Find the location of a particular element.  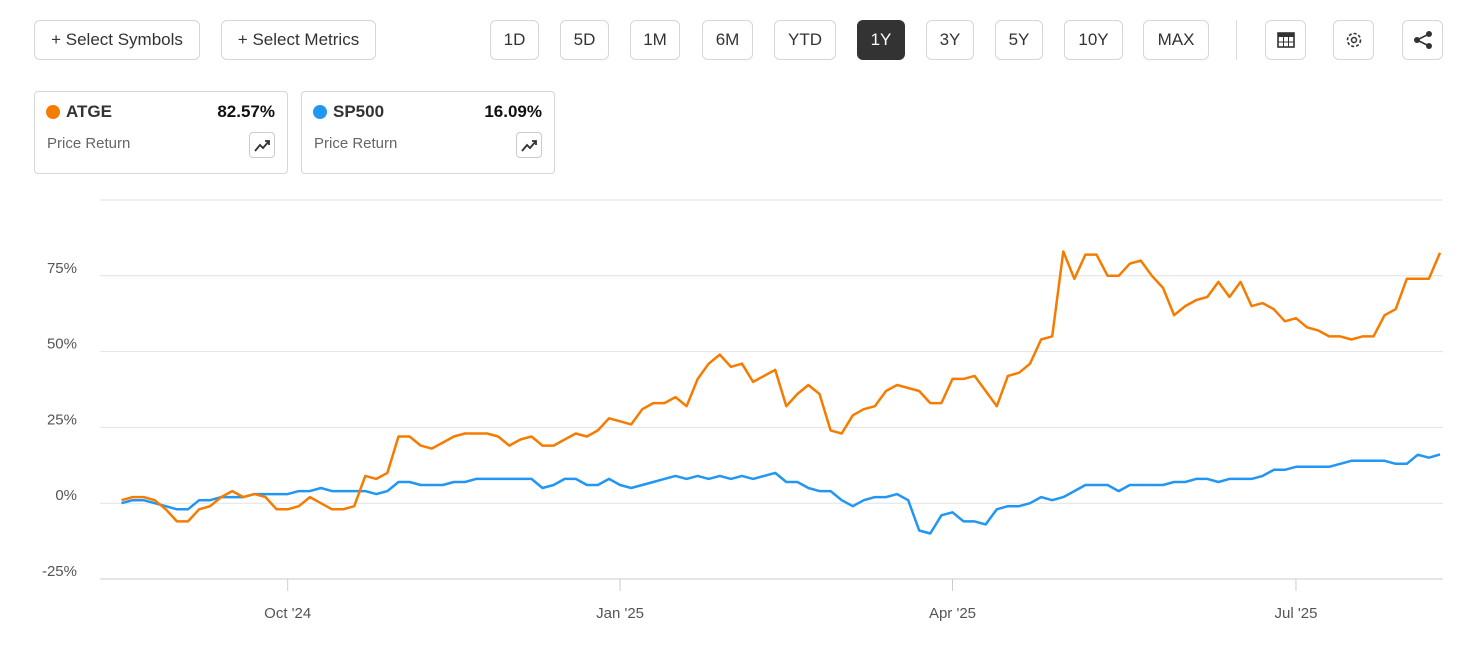

legend-summary: 16.09% is located at coordinates (513, 111).